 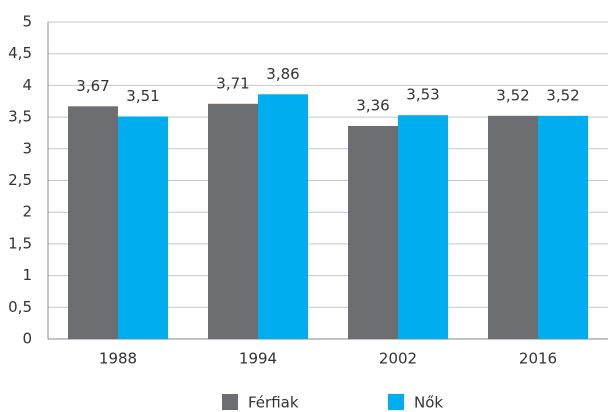 What do you see at coordinates (20, 117) in the screenshot?
I see `y-tick-label: 3,5` at bounding box center [20, 117].